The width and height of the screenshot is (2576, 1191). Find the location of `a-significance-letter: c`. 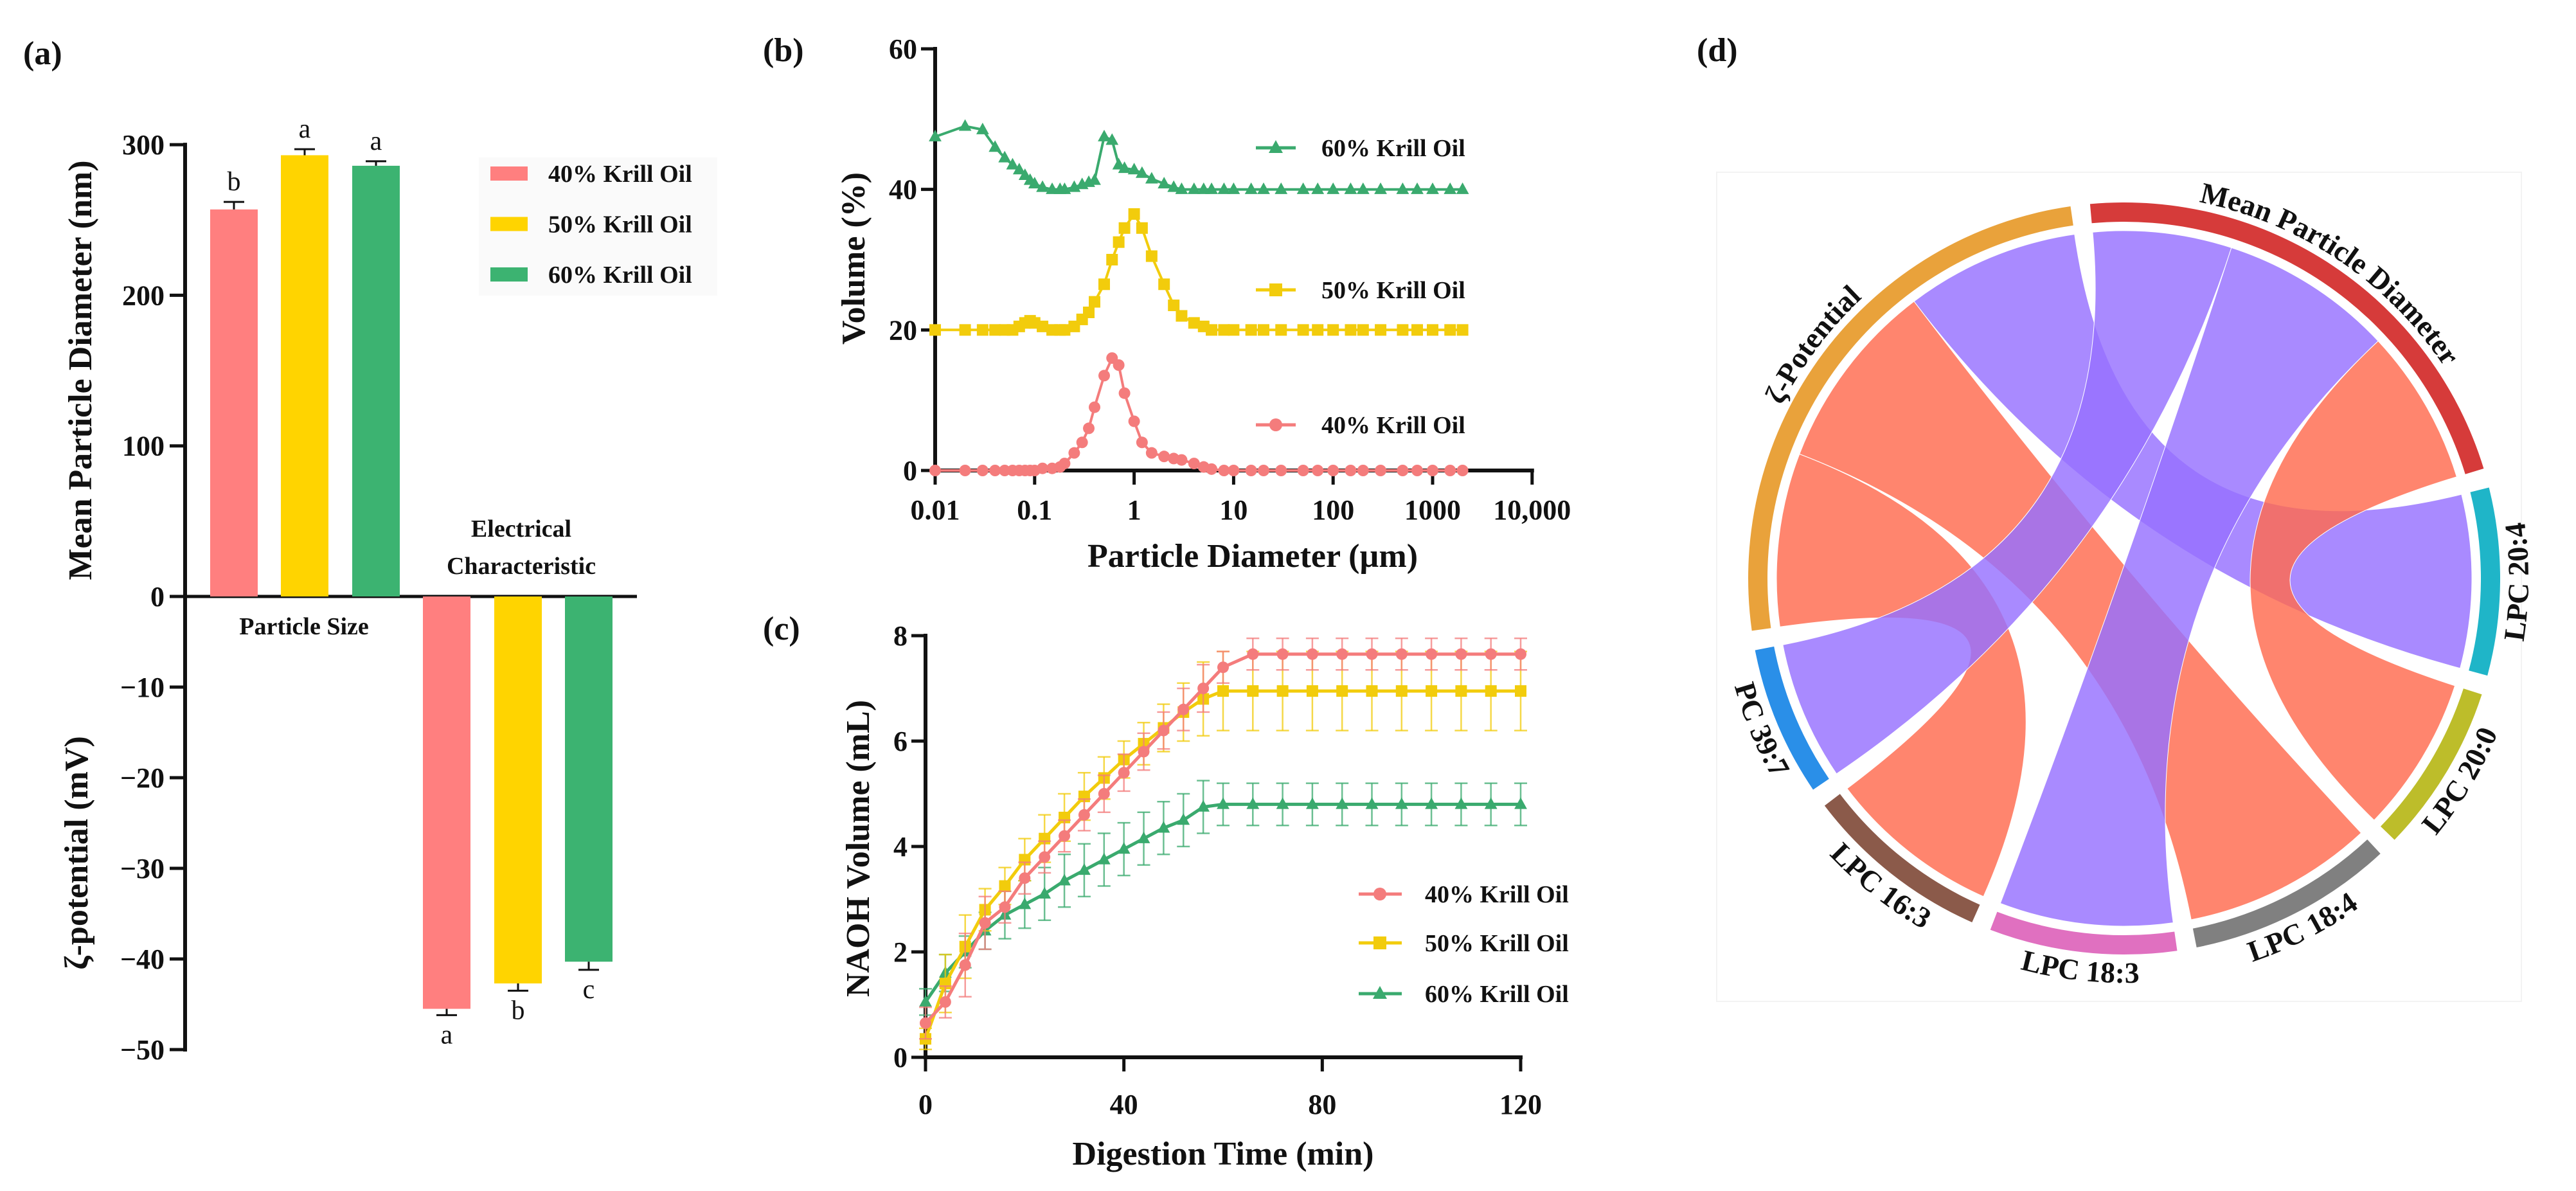

a-significance-letter: c is located at coordinates (589, 990).